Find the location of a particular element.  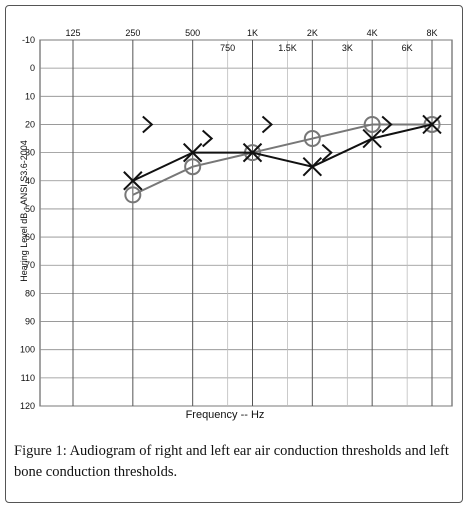

x-tick-label-minor: 750 is located at coordinates (227, 48).